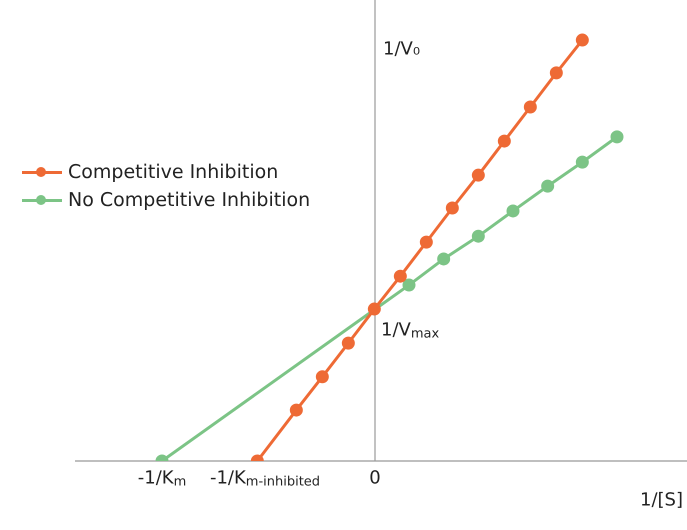  What do you see at coordinates (173, 172) in the screenshot?
I see `legend-label: Competitive Inhibition` at bounding box center [173, 172].